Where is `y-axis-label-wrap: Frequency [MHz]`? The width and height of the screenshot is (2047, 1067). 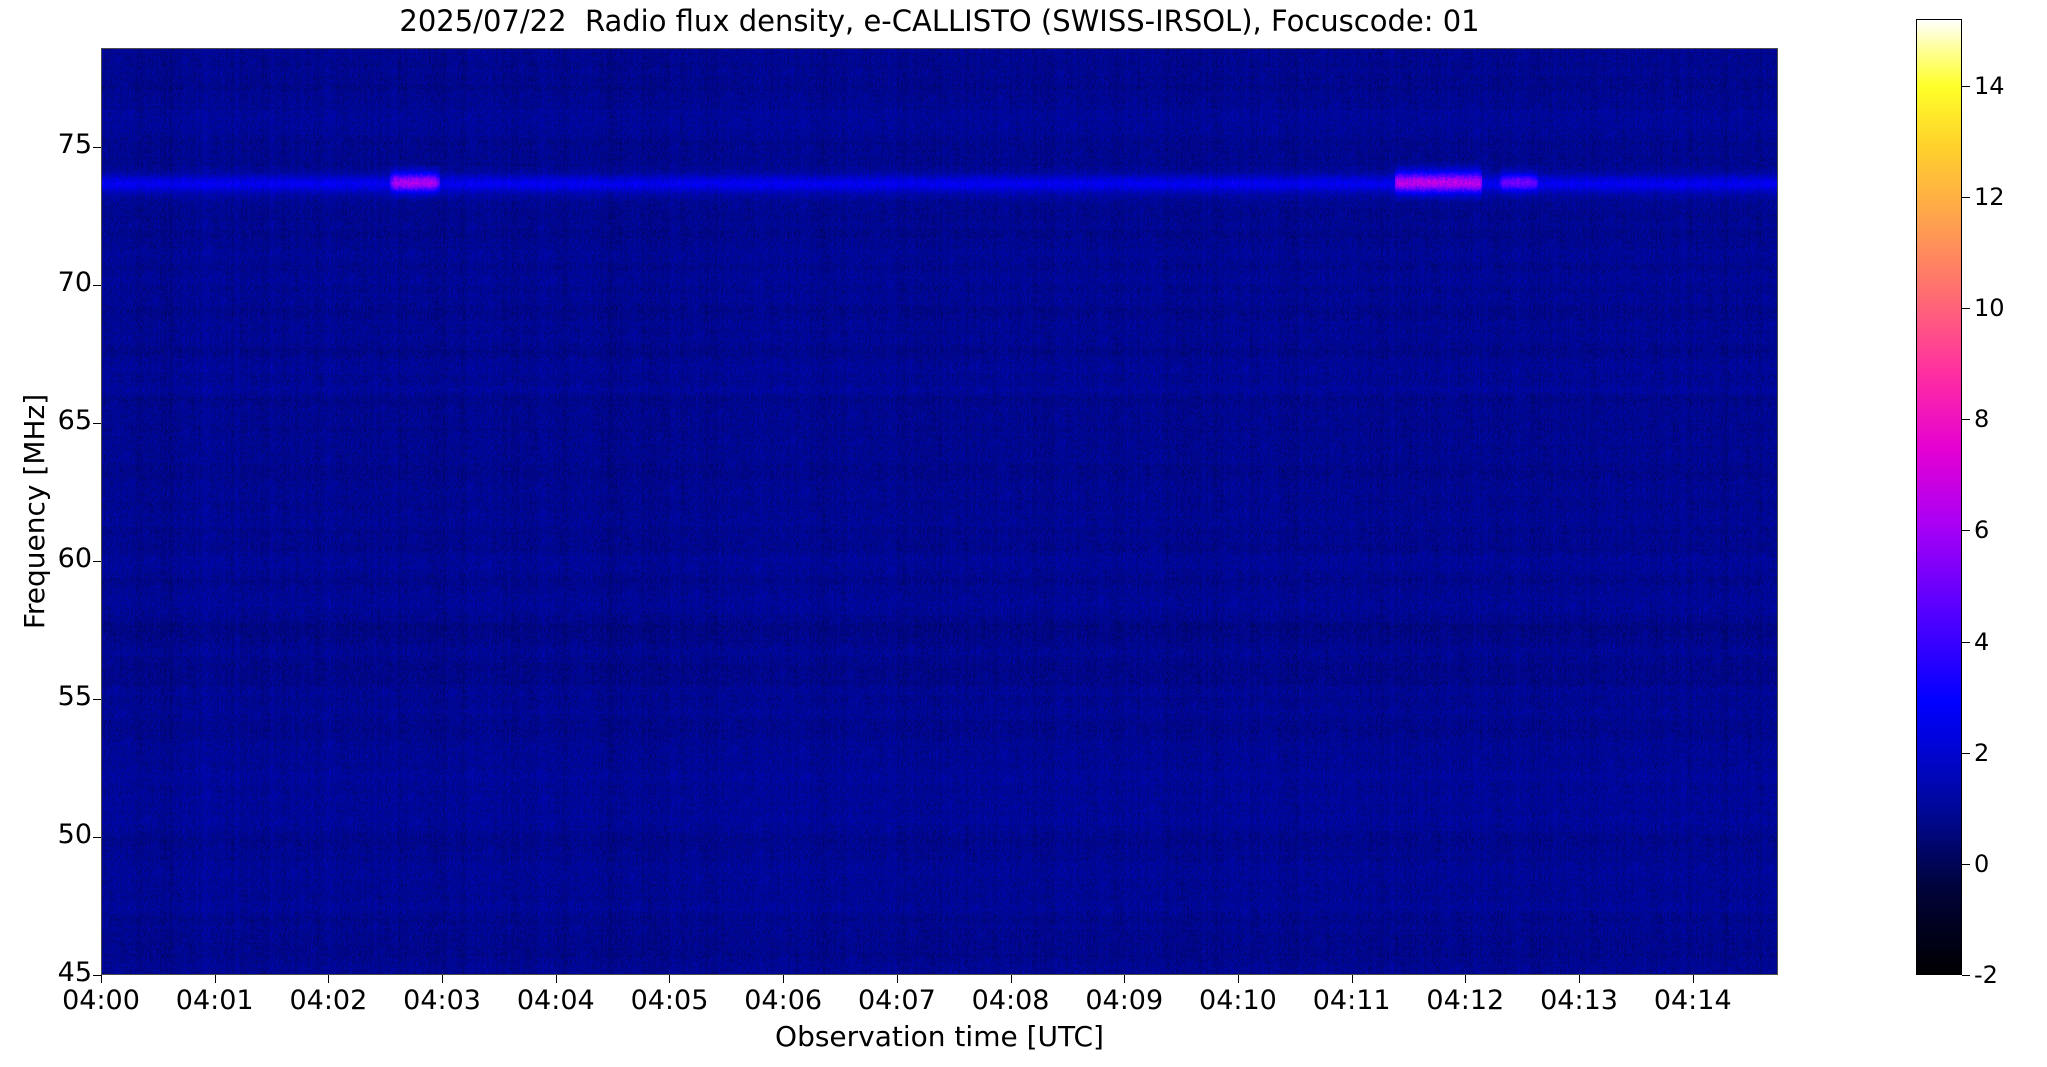 y-axis-label-wrap: Frequency [MHz] is located at coordinates (34, 511).